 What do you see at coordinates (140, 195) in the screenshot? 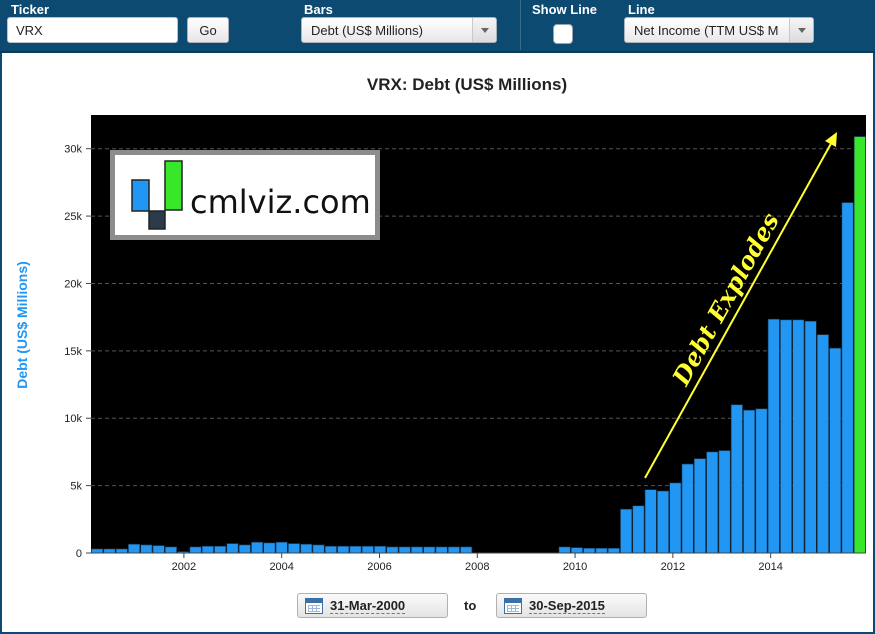
I see `logo-mark-blue` at bounding box center [140, 195].